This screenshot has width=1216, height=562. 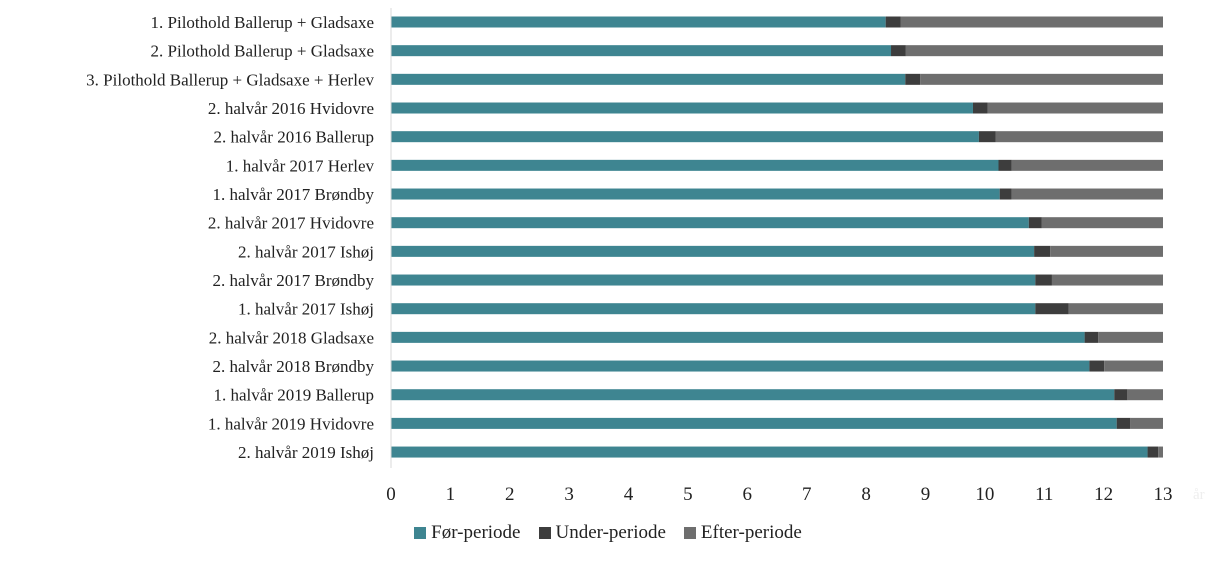 I want to click on category-label: 1. Pilothold Ballerup + Gladsaxe, so click(x=262, y=22).